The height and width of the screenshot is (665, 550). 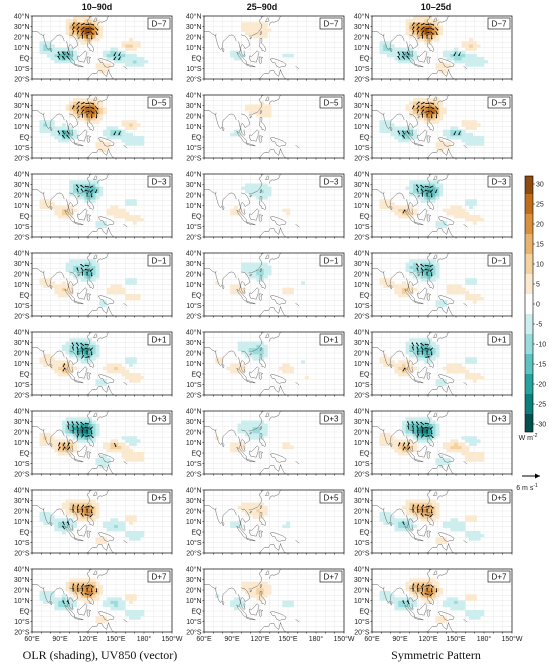 I want to click on map-panel-col3-3: 40°N 30°N 20°N 10°N EQ 10°S 20°S D−3, so click(x=433, y=205).